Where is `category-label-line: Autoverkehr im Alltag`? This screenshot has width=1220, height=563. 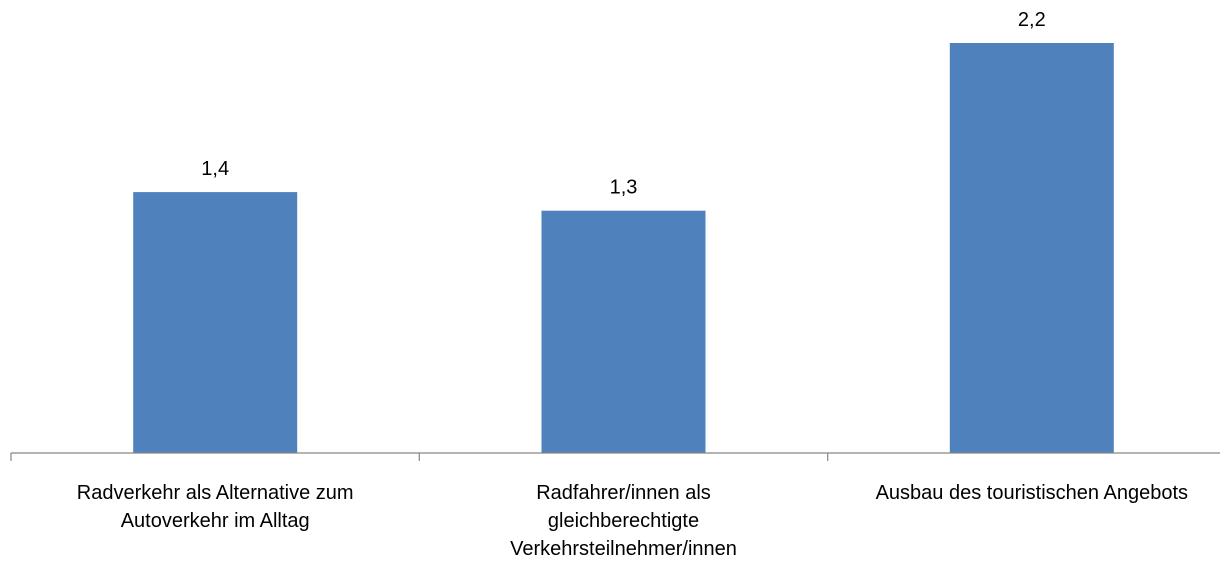
category-label-line: Autoverkehr im Alltag is located at coordinates (215, 521).